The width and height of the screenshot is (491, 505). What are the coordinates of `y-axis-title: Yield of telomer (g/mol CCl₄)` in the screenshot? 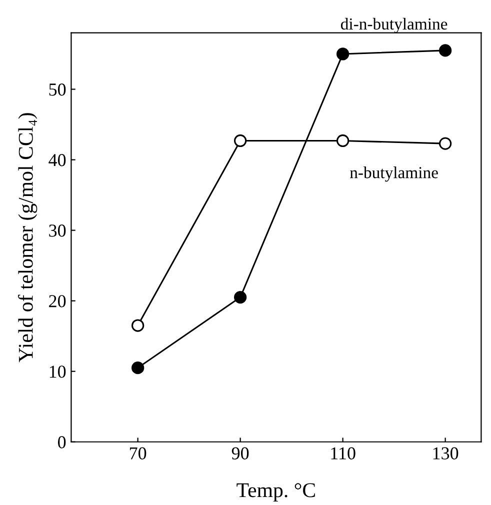 It's located at (28, 237).